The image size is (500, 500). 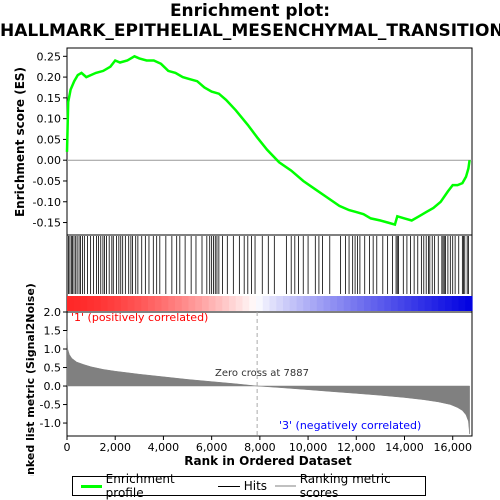 What do you see at coordinates (452, 447) in the screenshot?
I see `ranking-x-tick-label: 16,000` at bounding box center [452, 447].